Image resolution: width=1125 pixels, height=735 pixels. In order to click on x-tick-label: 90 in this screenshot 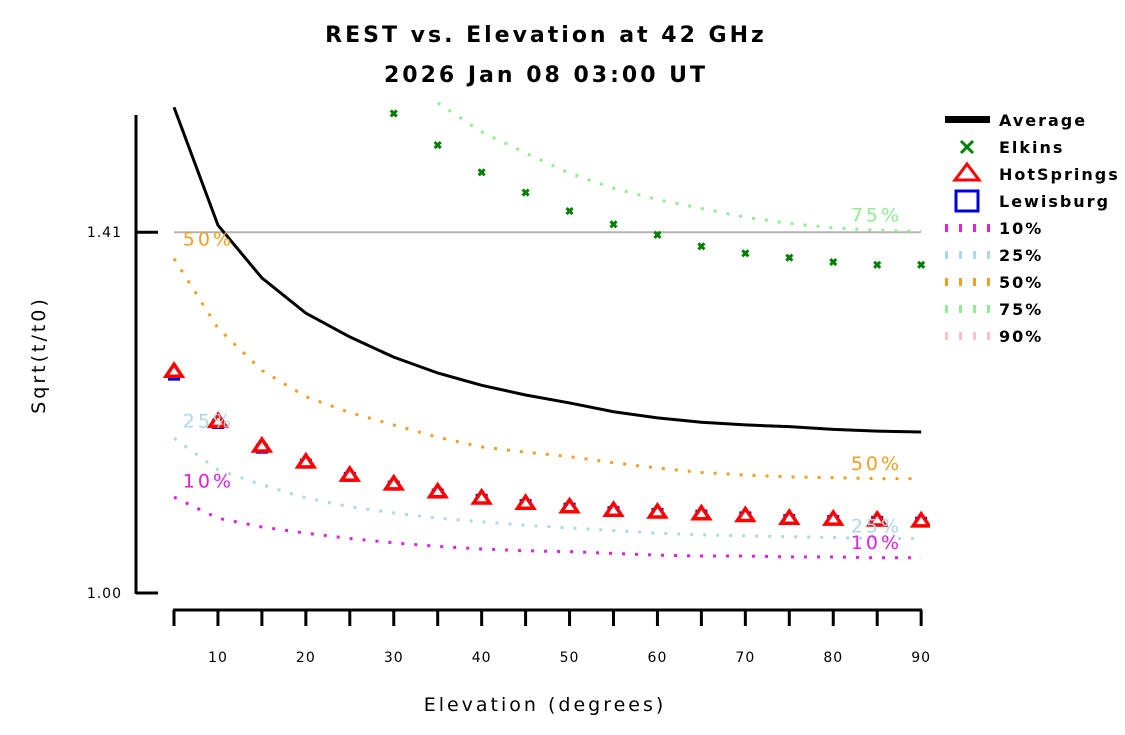, I will do `click(921, 658)`.